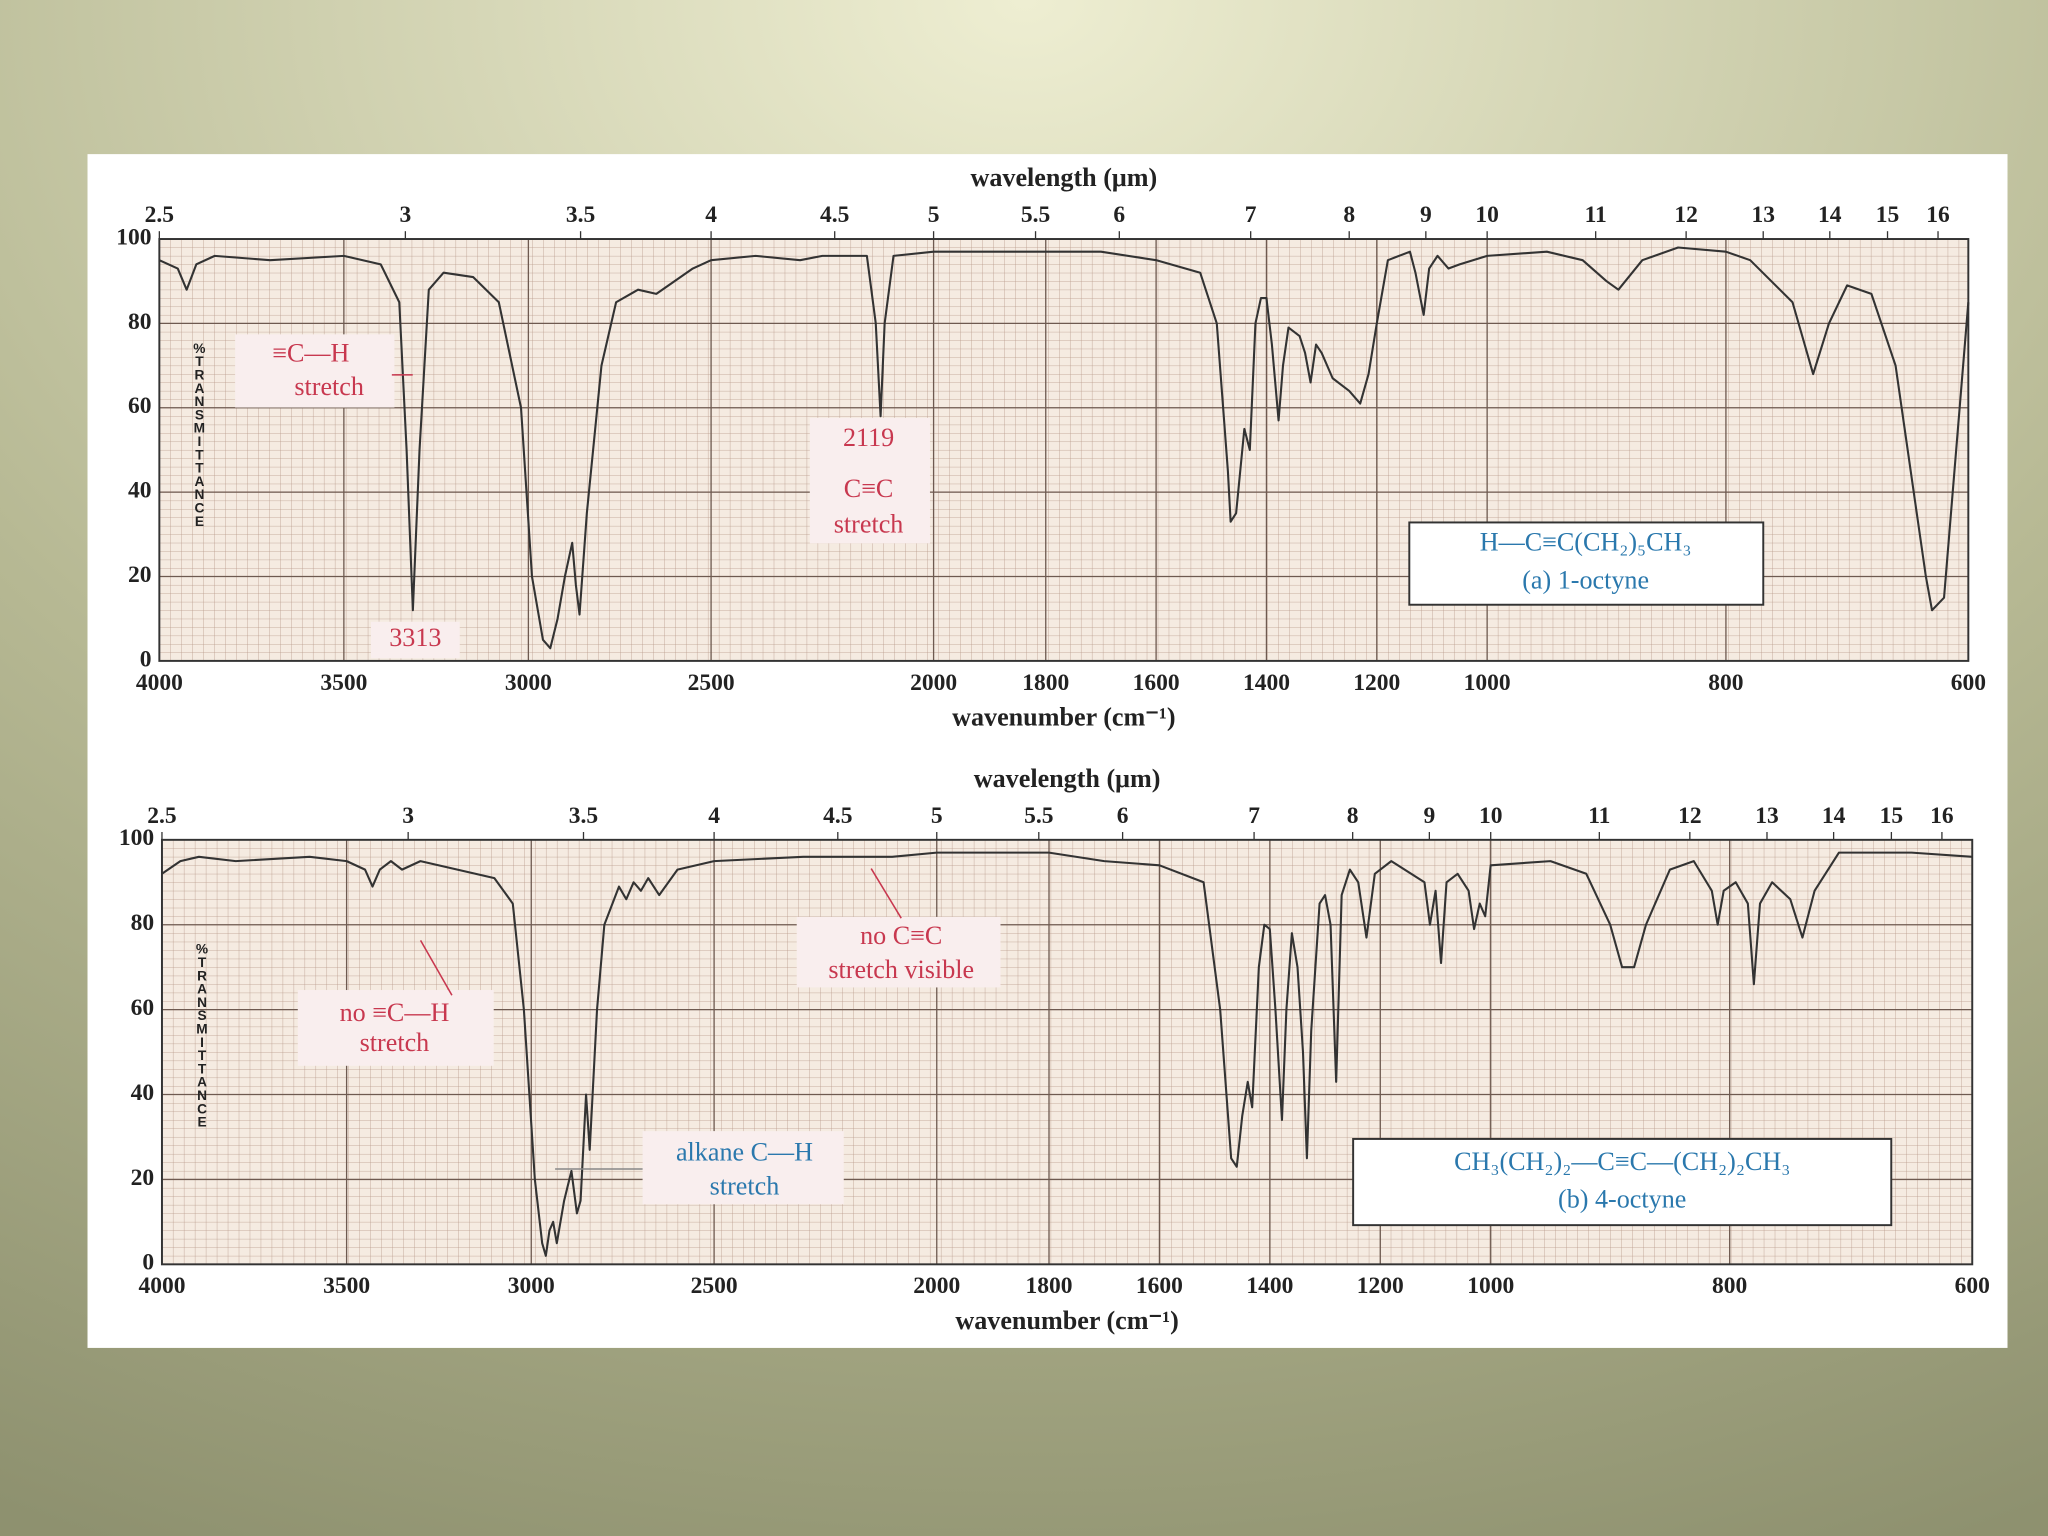 The image size is (2048, 1536). Describe the element at coordinates (868, 437) in the screenshot. I see `annotation: 2119` at that location.